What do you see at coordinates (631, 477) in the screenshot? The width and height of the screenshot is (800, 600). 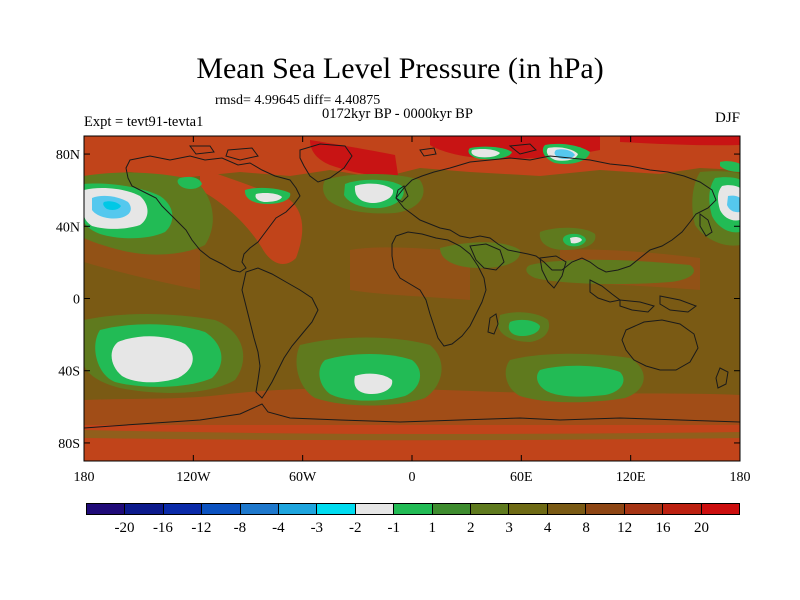 I see `lon-label: 120E` at bounding box center [631, 477].